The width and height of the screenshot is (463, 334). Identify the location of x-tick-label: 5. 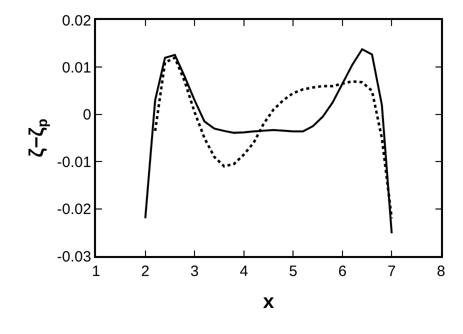
(293, 271).